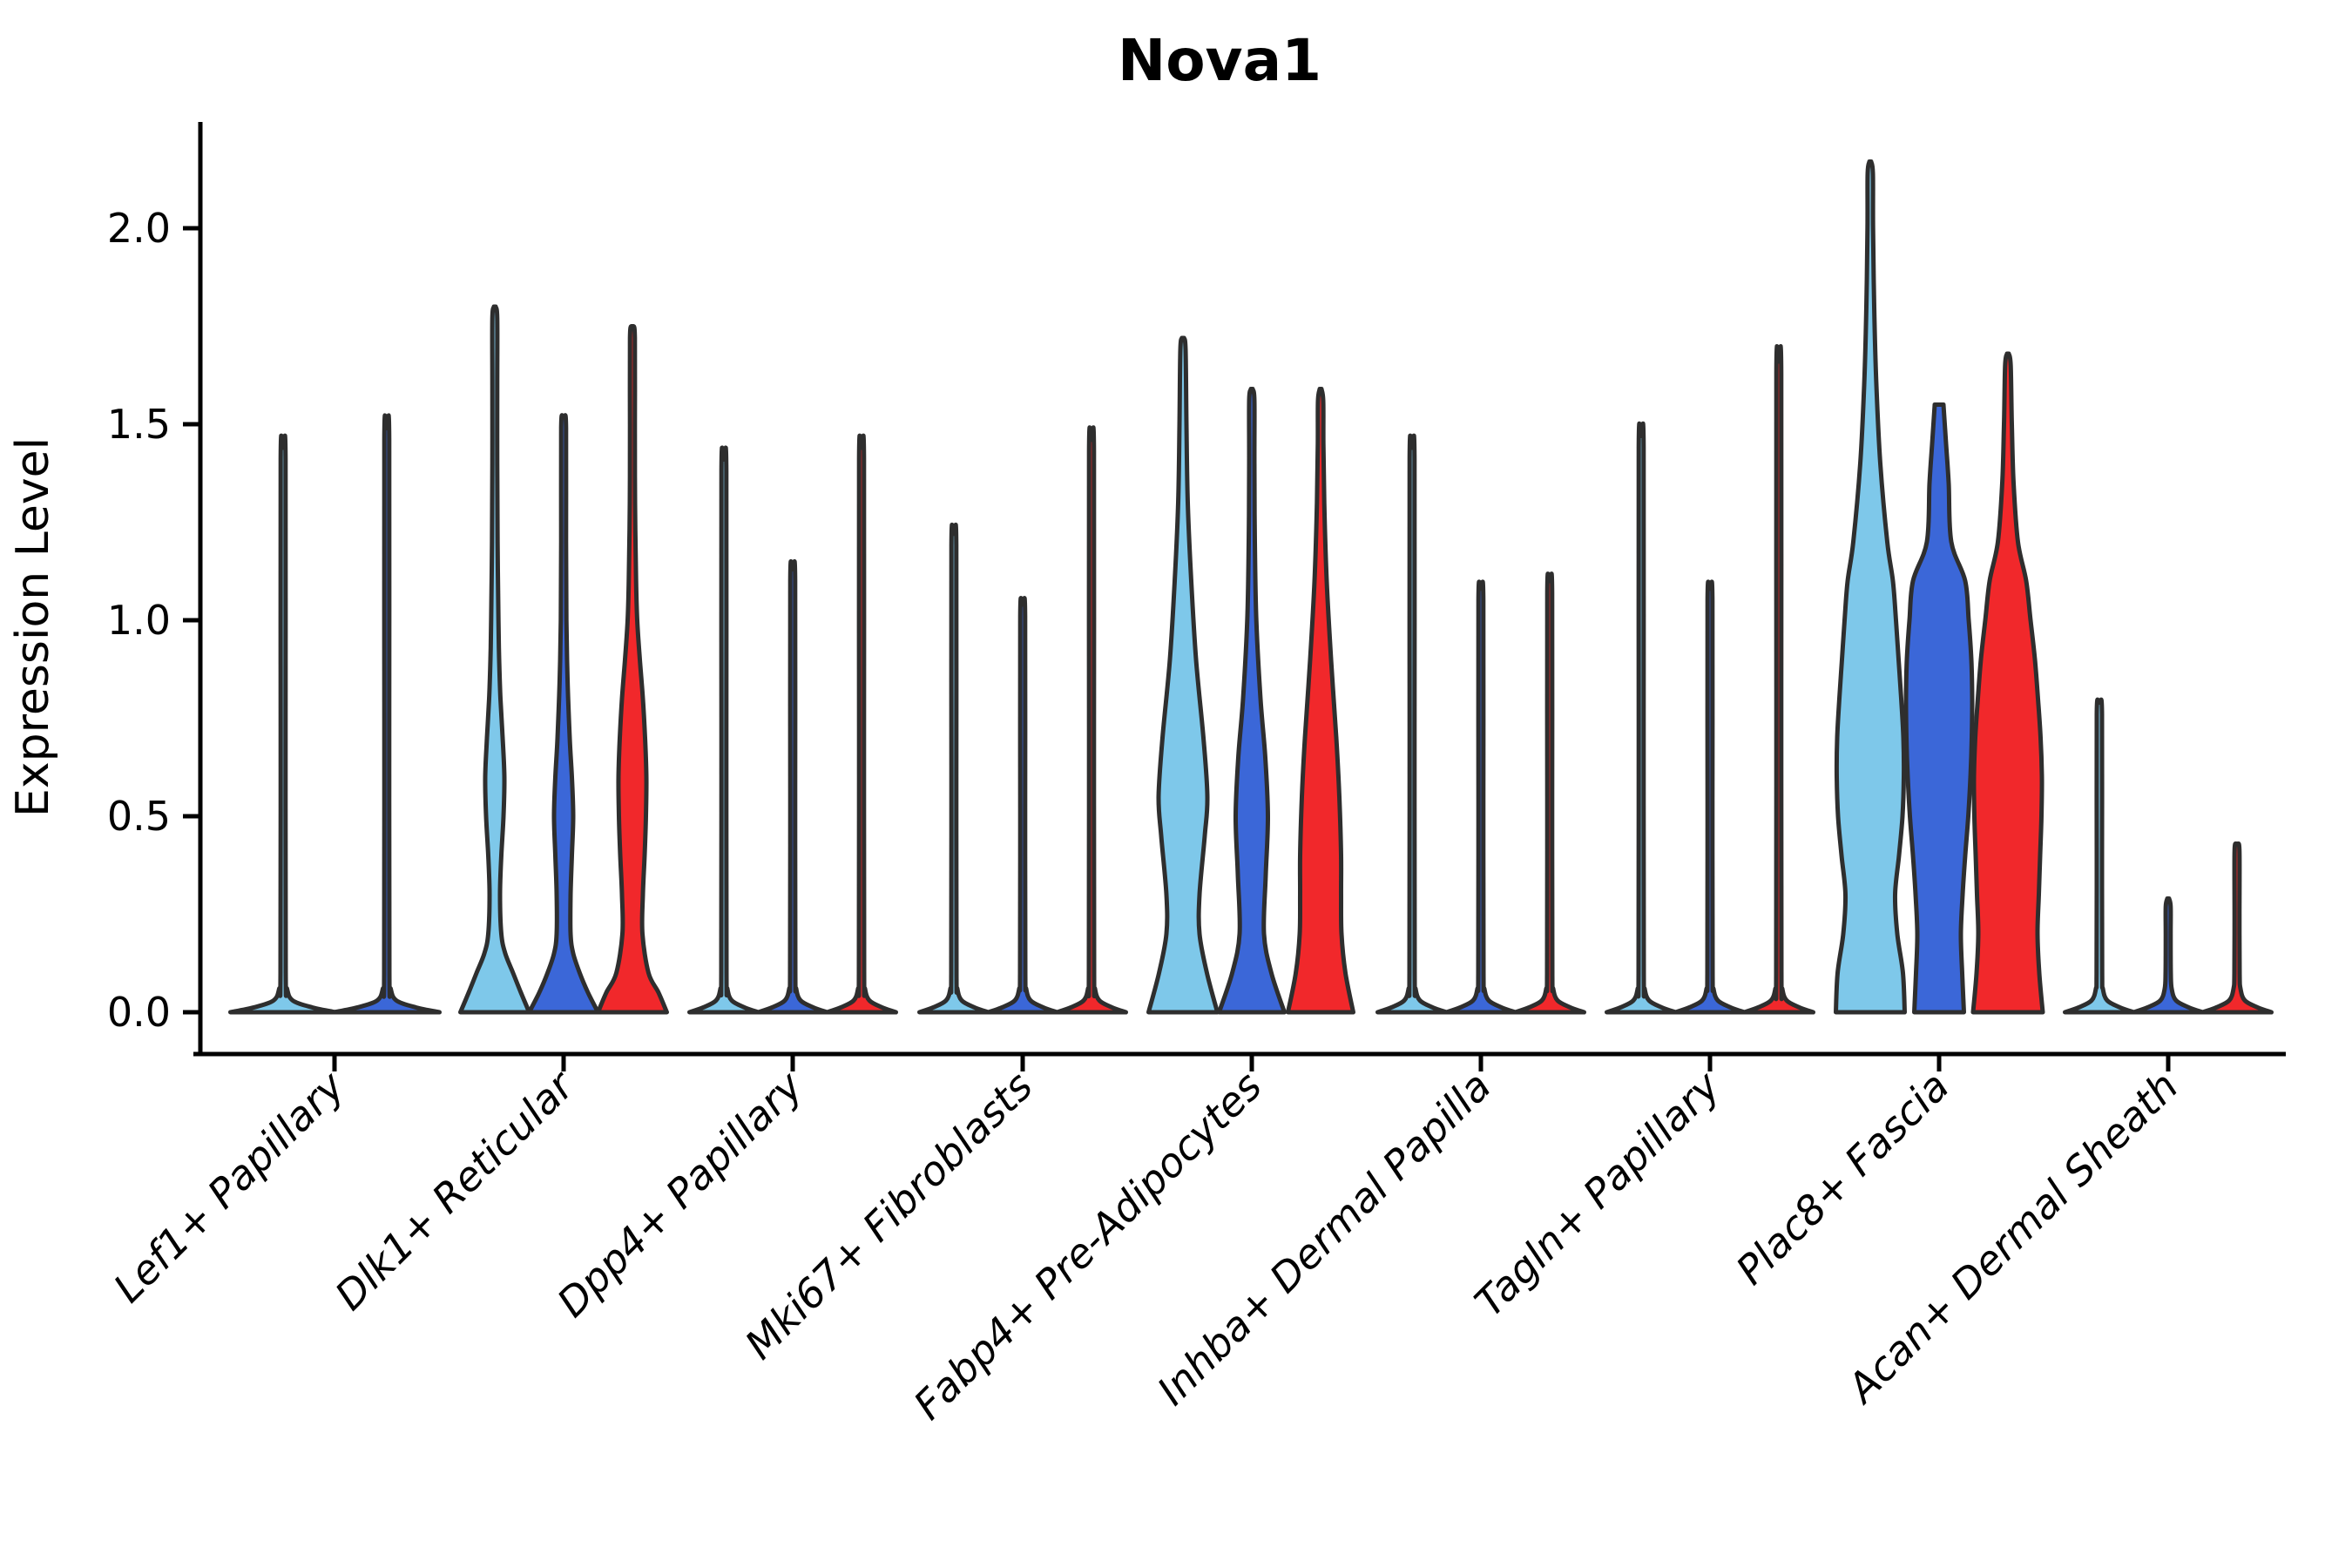 The width and height of the screenshot is (2352, 1568). Describe the element at coordinates (861, 724) in the screenshot. I see `violin-2-red` at that location.